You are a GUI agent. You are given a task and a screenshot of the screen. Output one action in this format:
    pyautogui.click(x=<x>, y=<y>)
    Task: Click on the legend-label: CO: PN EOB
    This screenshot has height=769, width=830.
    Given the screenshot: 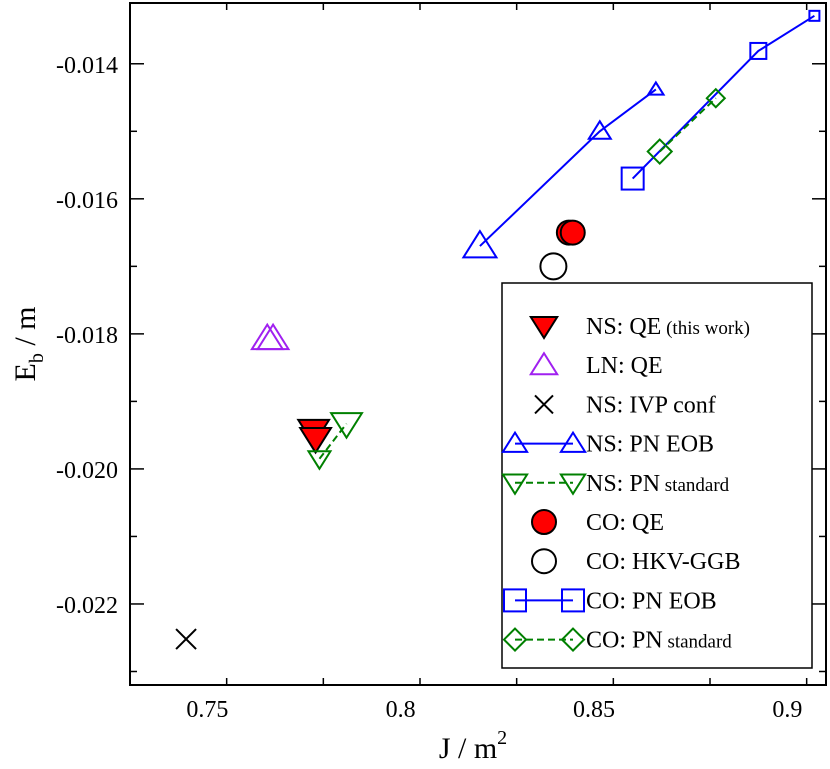 What is the action you would take?
    pyautogui.click(x=651, y=601)
    